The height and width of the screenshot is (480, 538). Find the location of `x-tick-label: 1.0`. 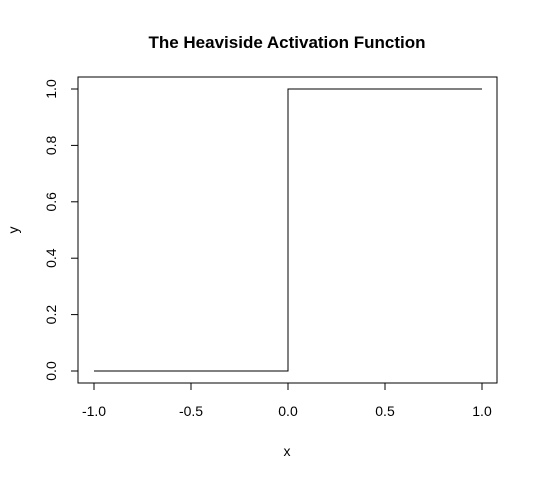

x-tick-label: 1.0 is located at coordinates (482, 411).